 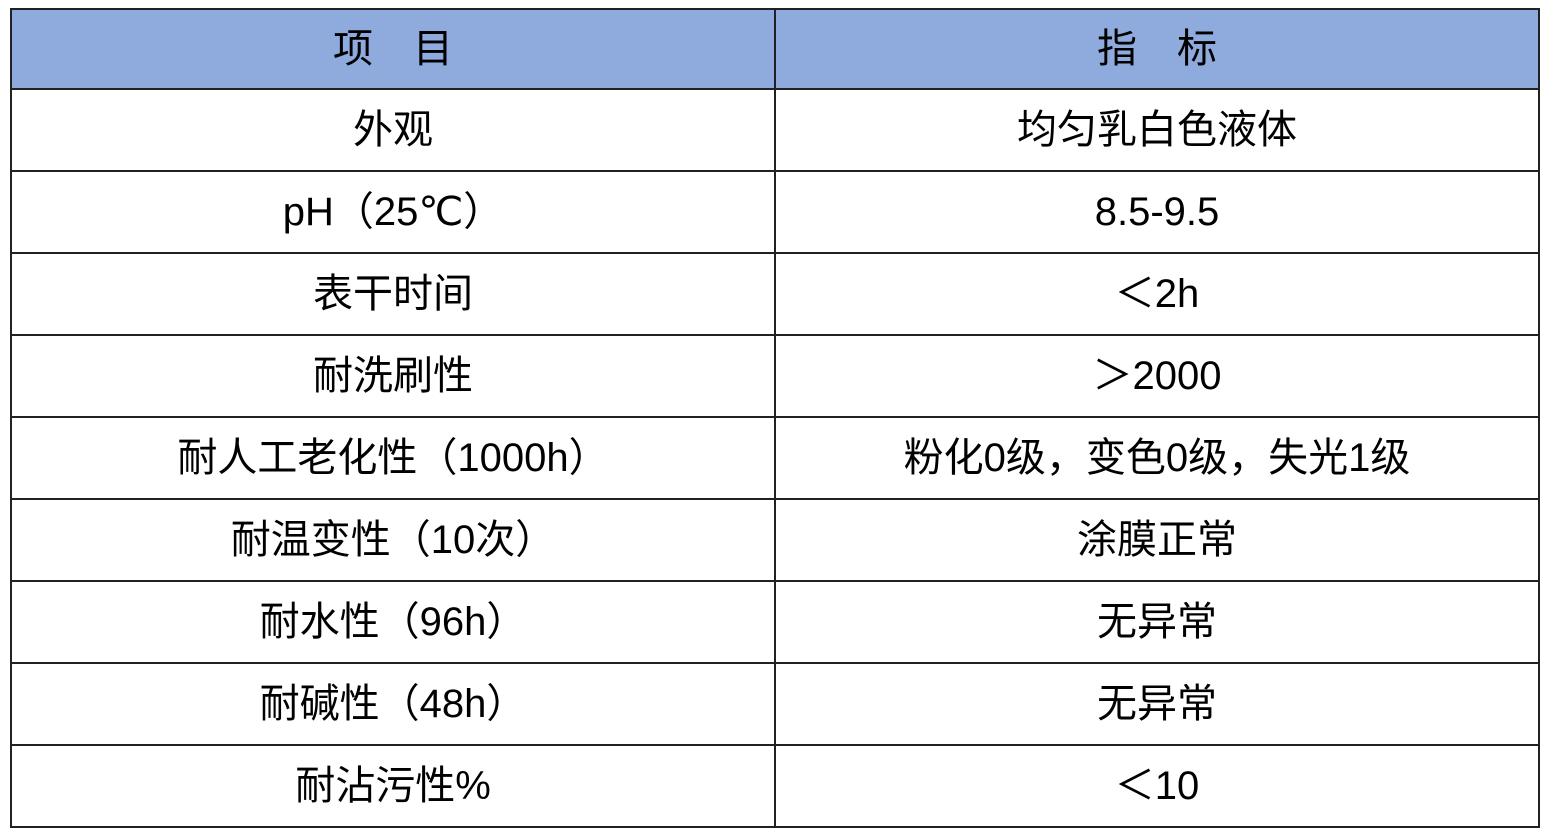 I want to click on table-row: 耐人工老化性（1000h） 粉化0级，变色0级，失光1级, so click(x=775, y=458).